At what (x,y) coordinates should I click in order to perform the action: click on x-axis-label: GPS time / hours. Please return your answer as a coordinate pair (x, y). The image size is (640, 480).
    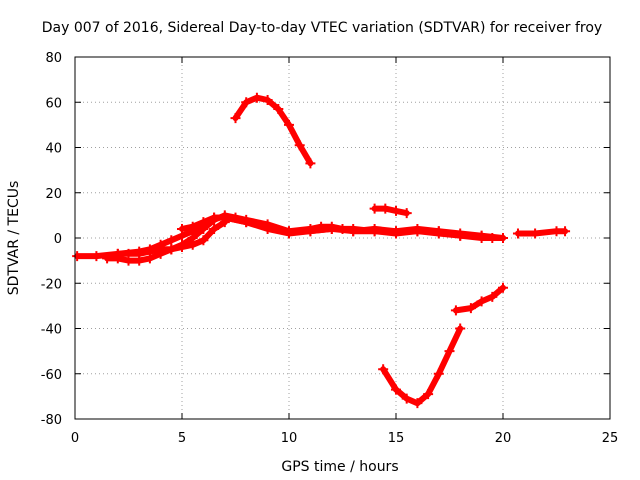
    Looking at the image, I should click on (339, 467).